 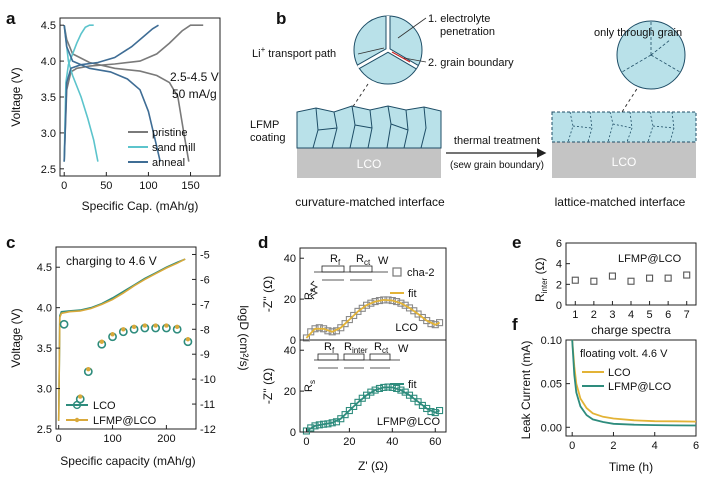 I want to click on panel-c-y-tick-label: 4.0, so click(x=44, y=309).